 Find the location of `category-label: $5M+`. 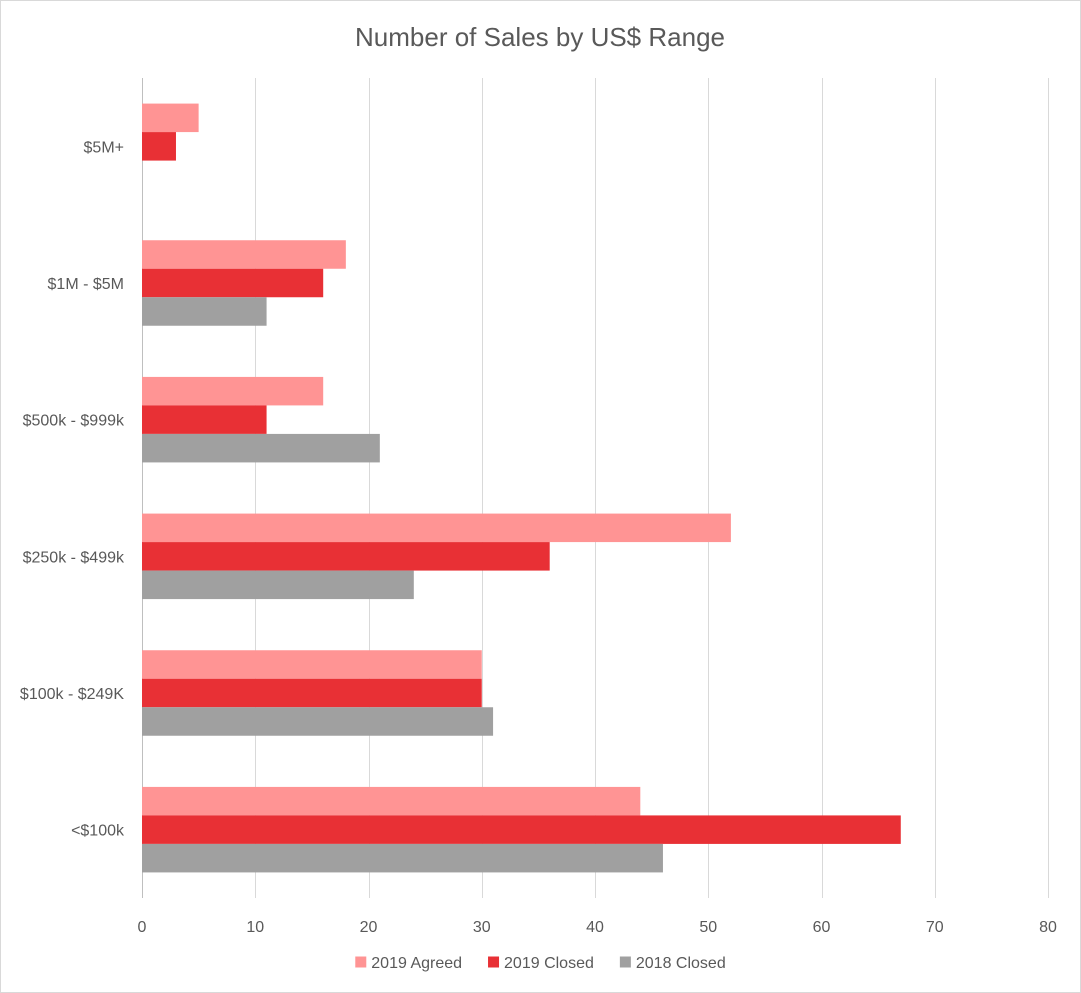

category-label: $5M+ is located at coordinates (104, 147).